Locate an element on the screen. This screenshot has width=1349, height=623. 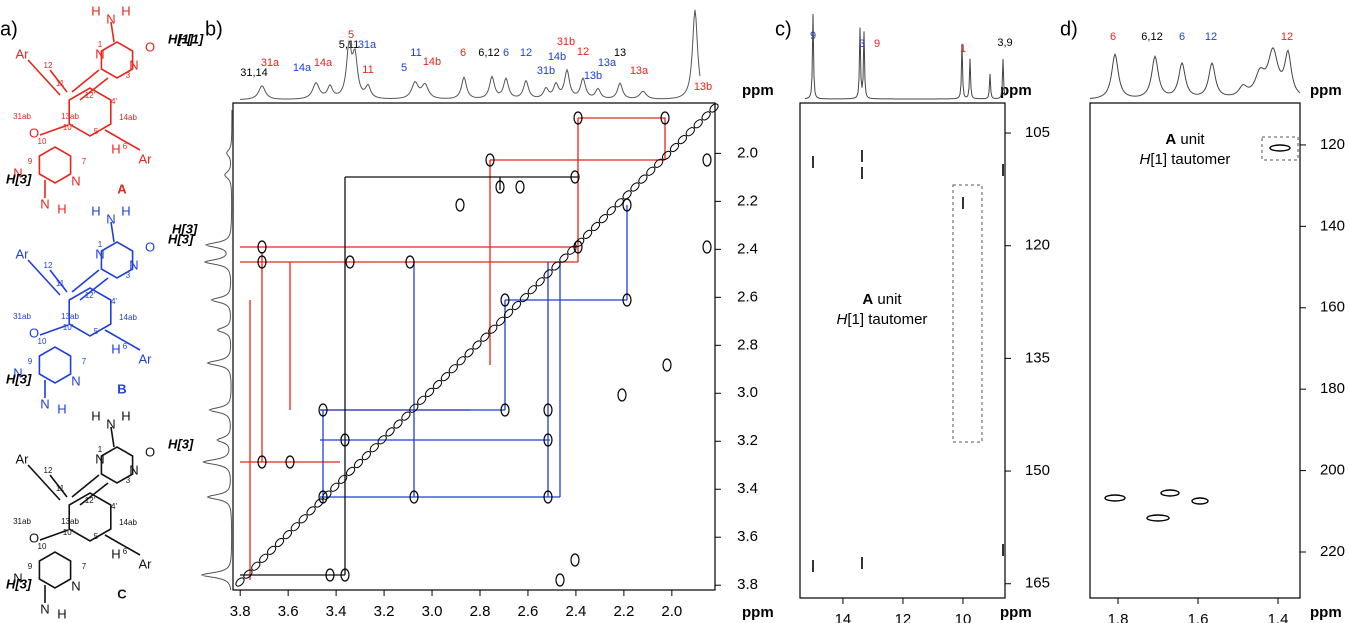
x-tick-label: 1.8 is located at coordinates (1118, 617).